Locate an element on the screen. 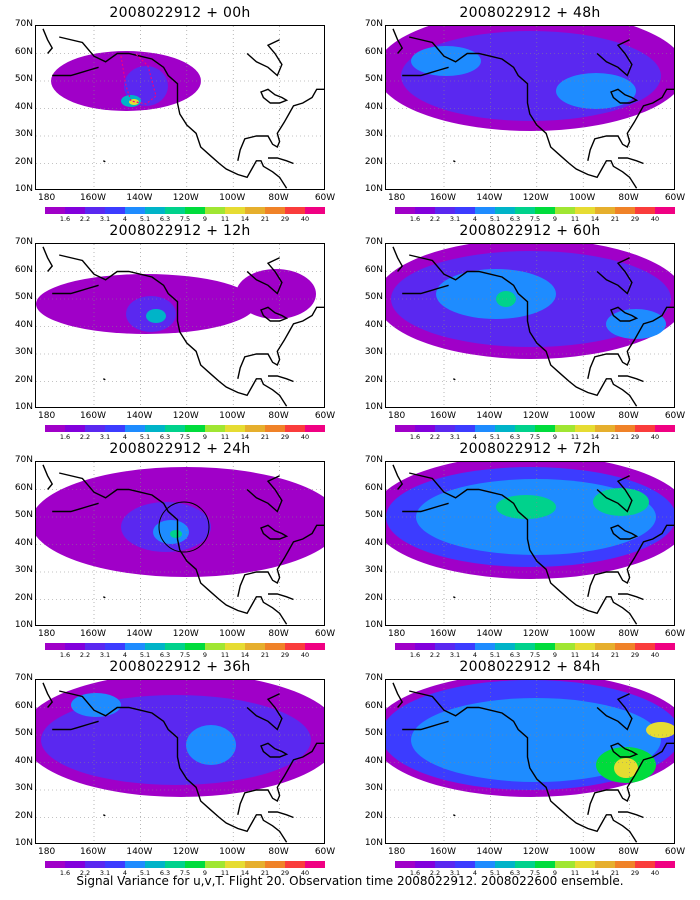 This screenshot has height=900, width=700. colorbar is located at coordinates (535, 428).